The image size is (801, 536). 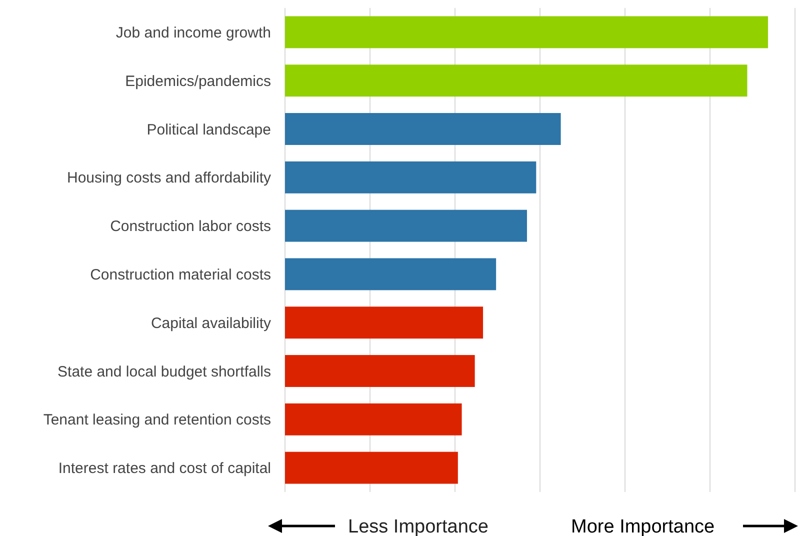 What do you see at coordinates (198, 81) in the screenshot?
I see `y-tick-label: Epidemics/pandemics` at bounding box center [198, 81].